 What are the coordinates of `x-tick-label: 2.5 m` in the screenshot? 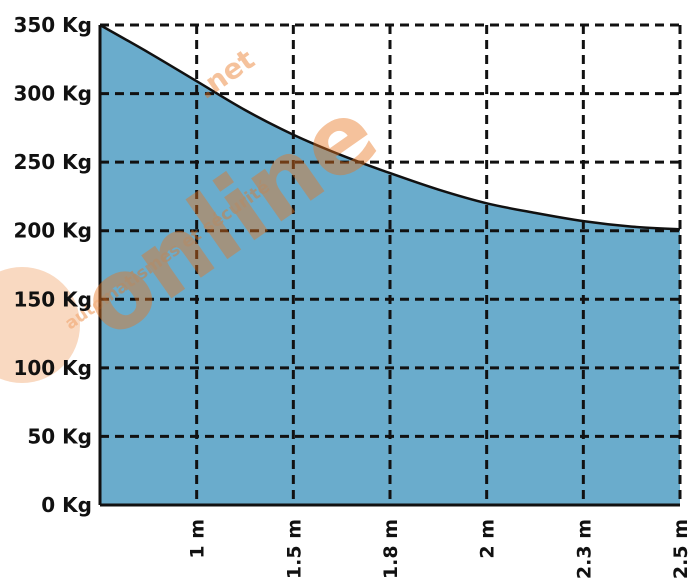 It's located at (679, 549).